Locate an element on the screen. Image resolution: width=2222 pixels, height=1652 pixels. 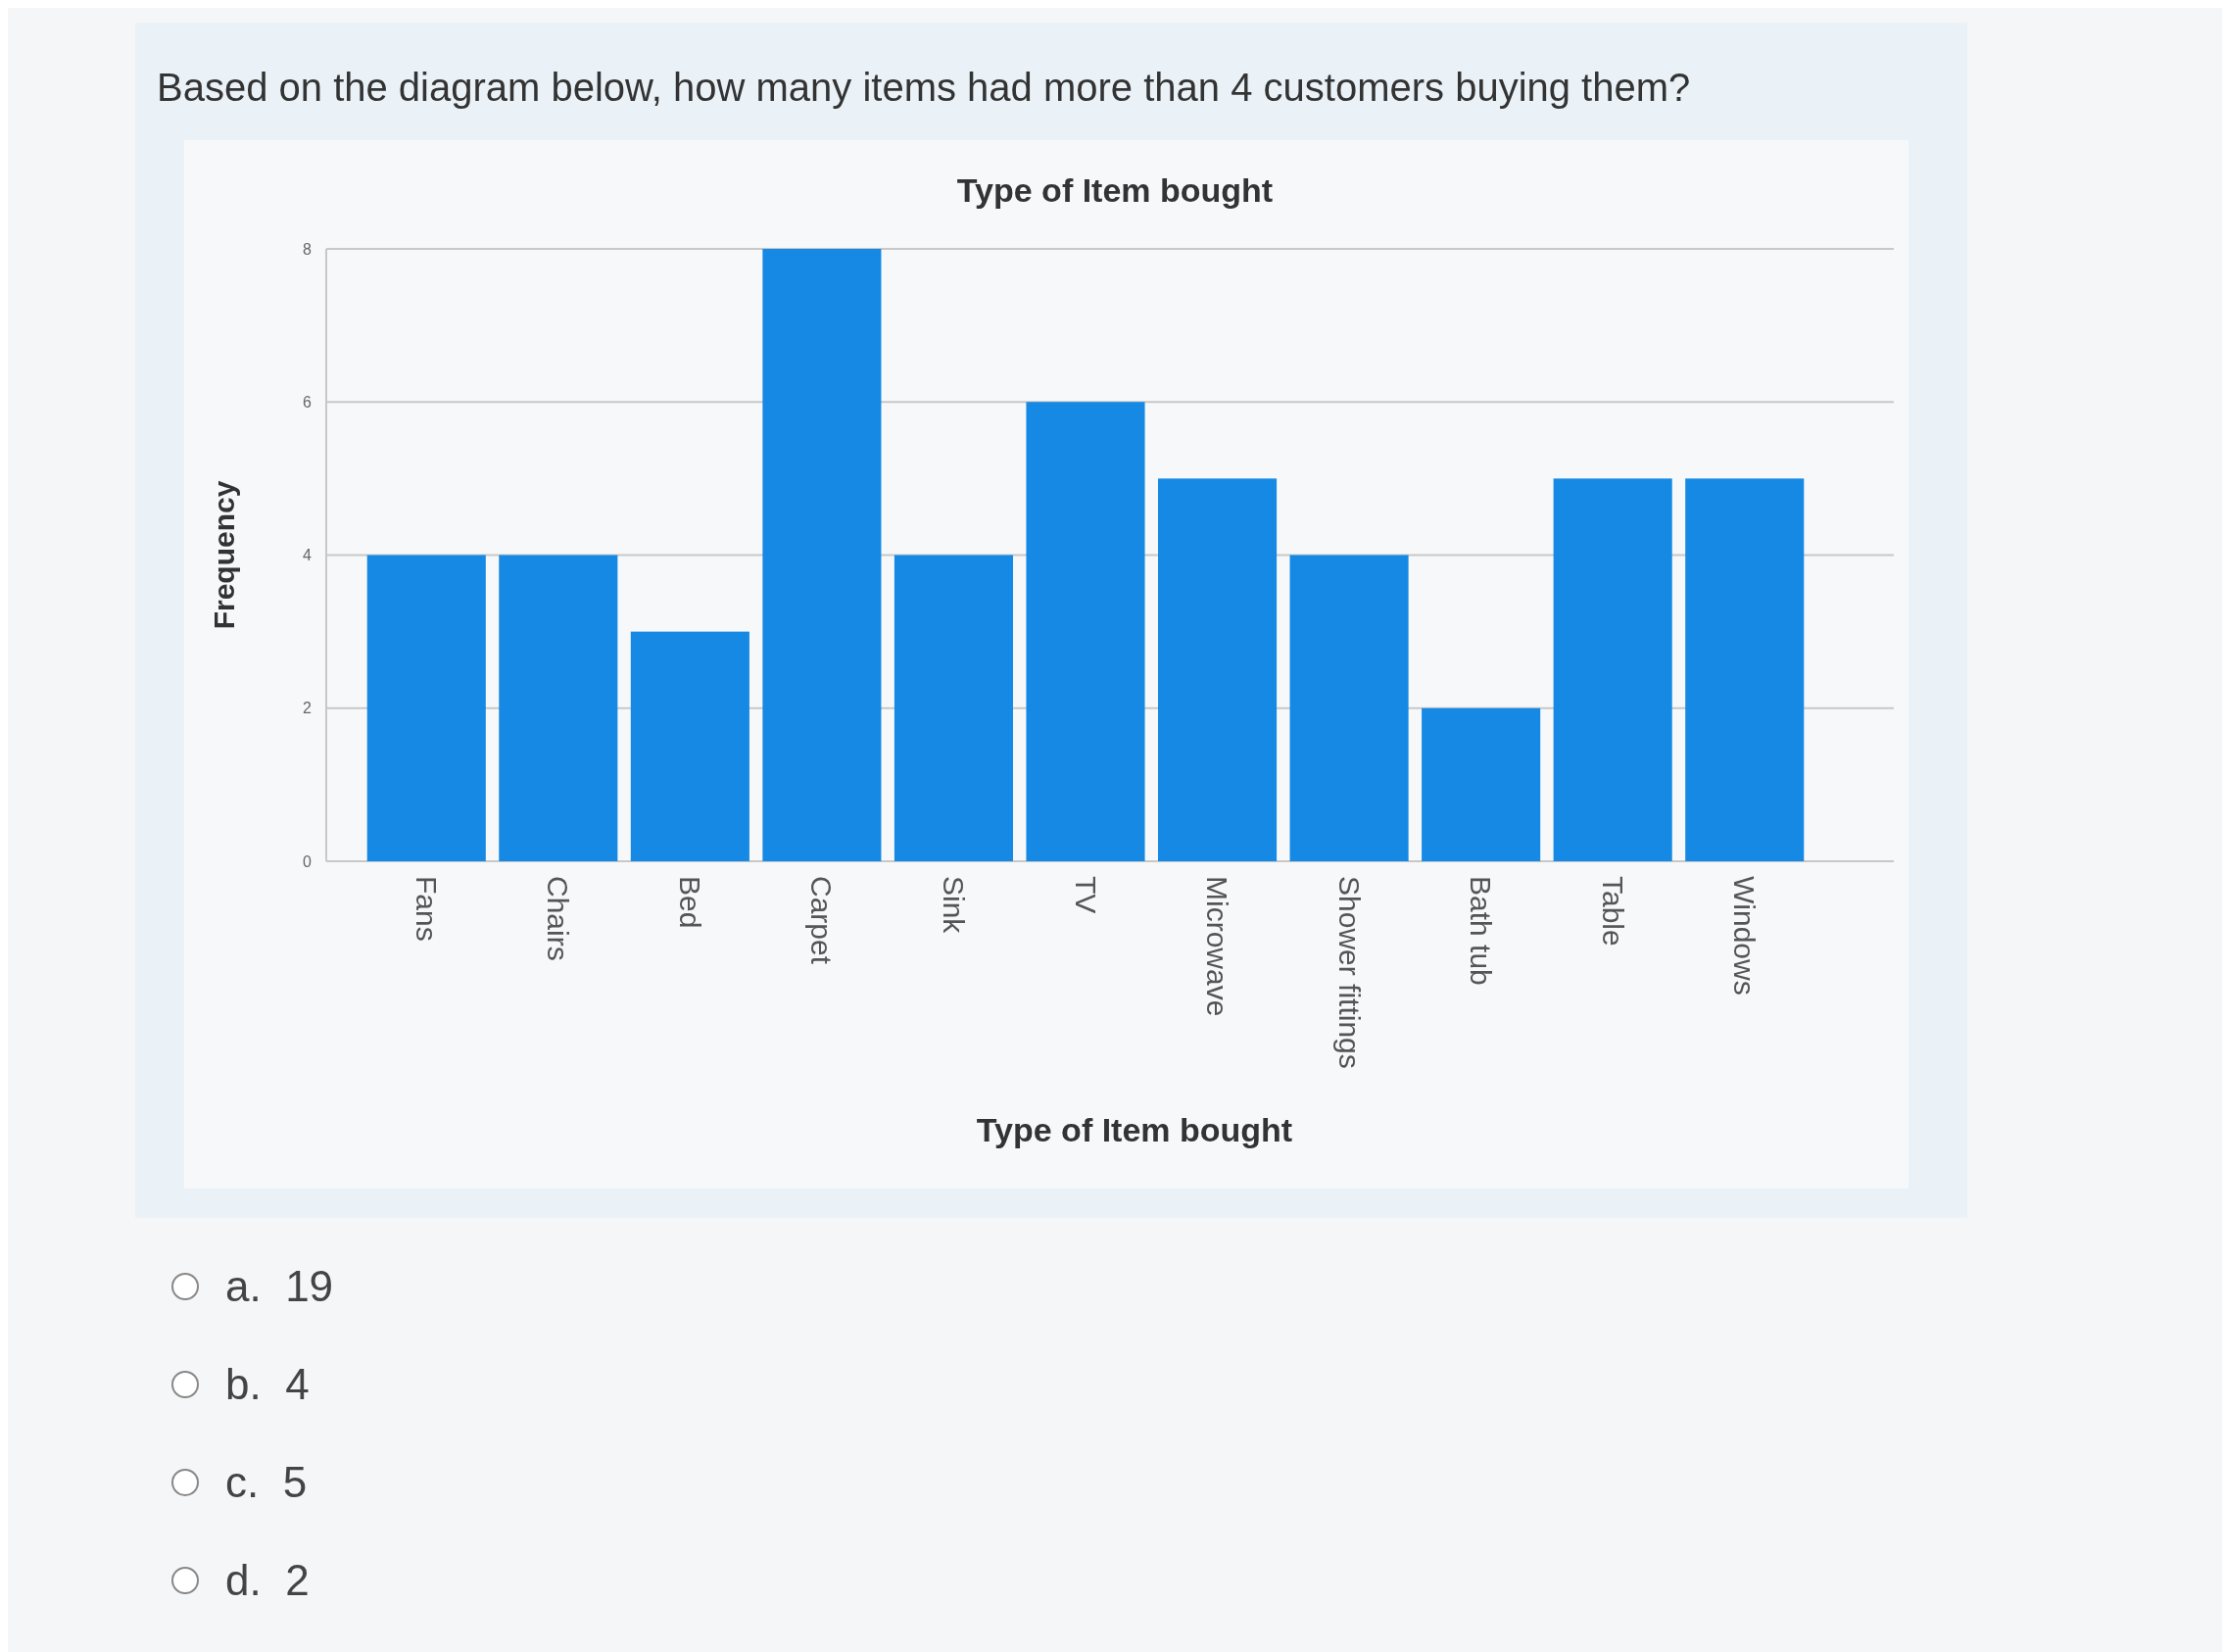
x-tick-label: TV is located at coordinates (1085, 895).